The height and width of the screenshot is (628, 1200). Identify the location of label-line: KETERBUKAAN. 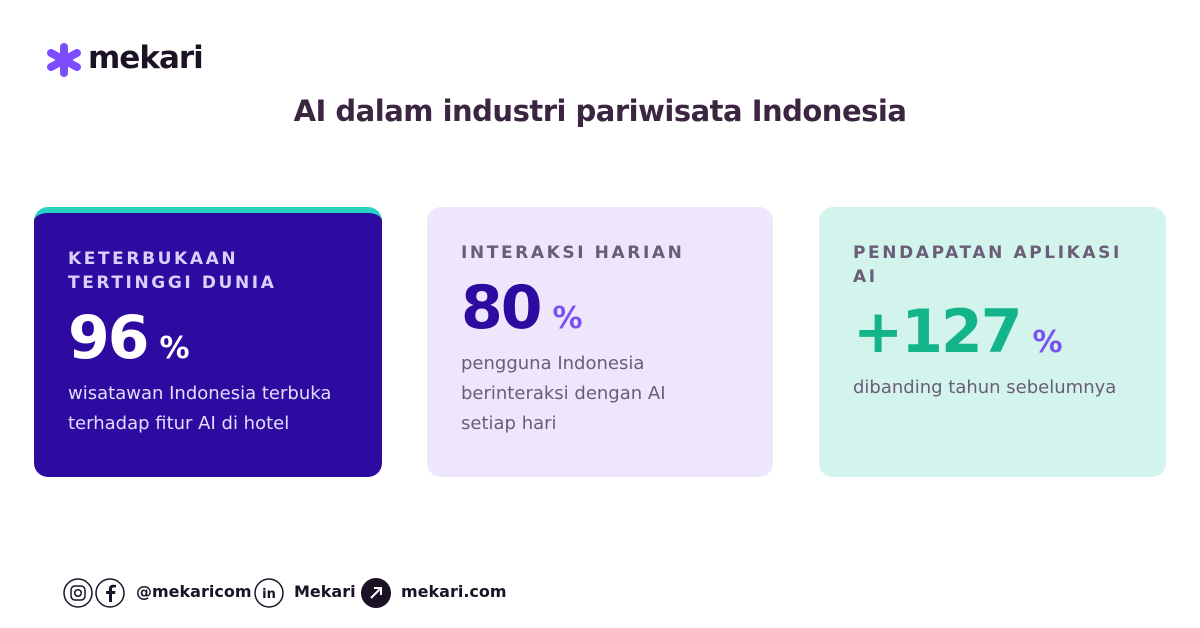
(153, 259).